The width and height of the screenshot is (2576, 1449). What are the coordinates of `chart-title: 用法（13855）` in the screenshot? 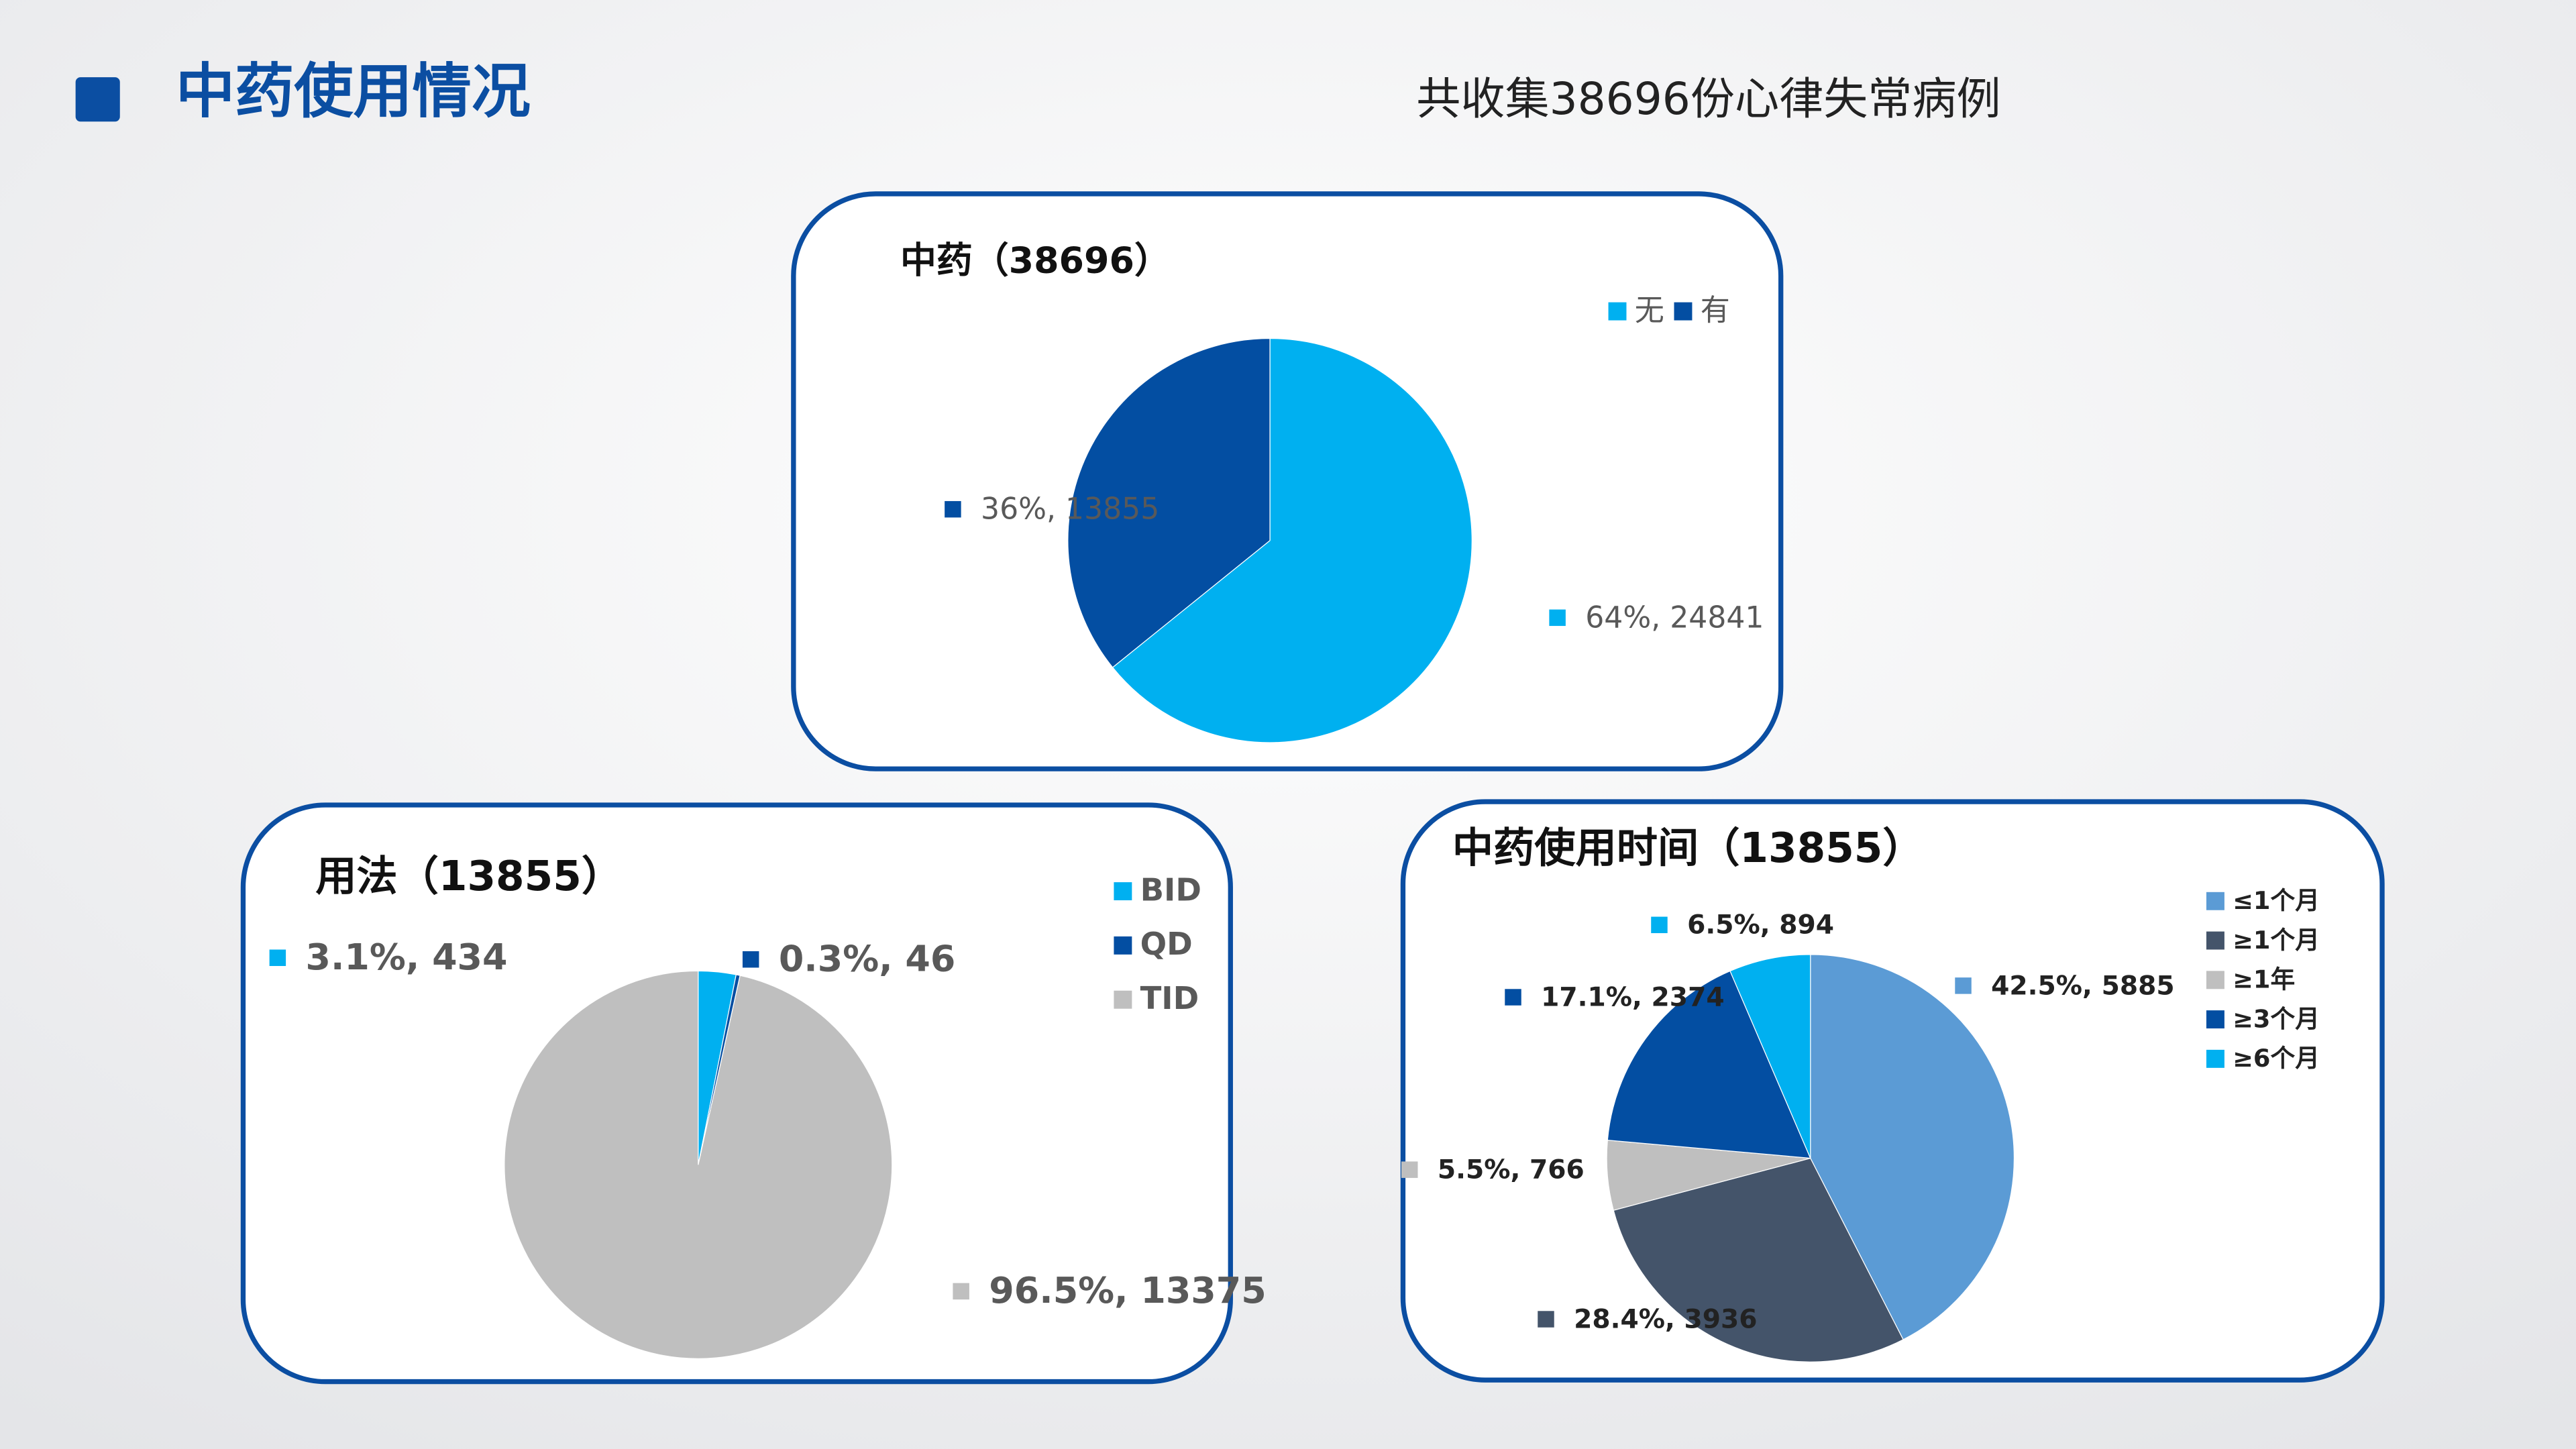 It's located at (469, 876).